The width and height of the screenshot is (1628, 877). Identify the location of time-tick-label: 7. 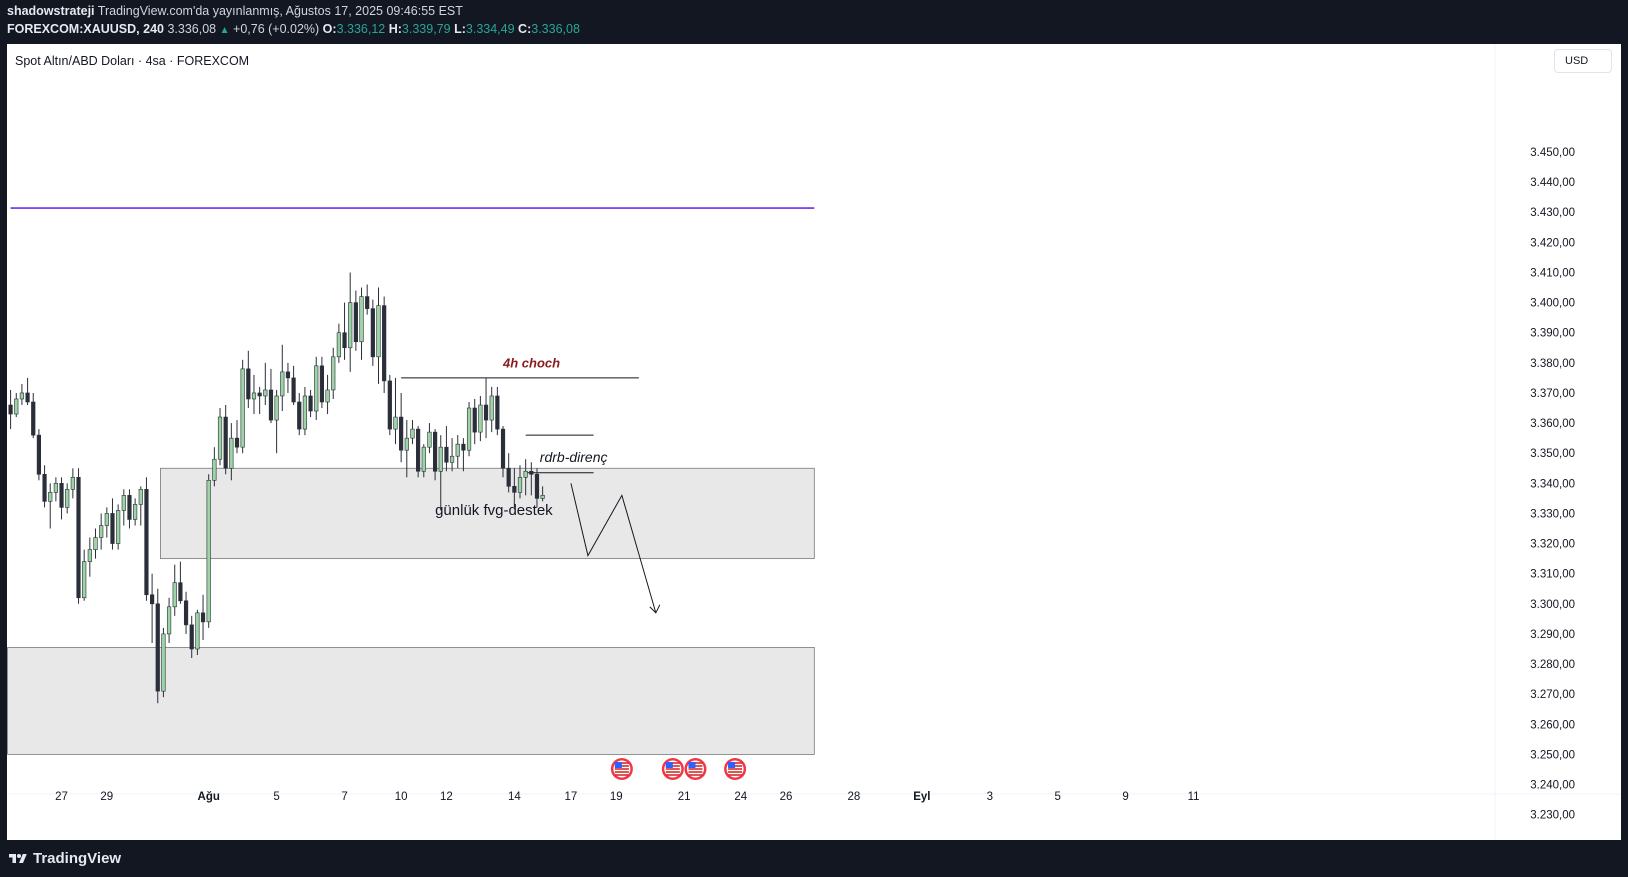
(344, 797).